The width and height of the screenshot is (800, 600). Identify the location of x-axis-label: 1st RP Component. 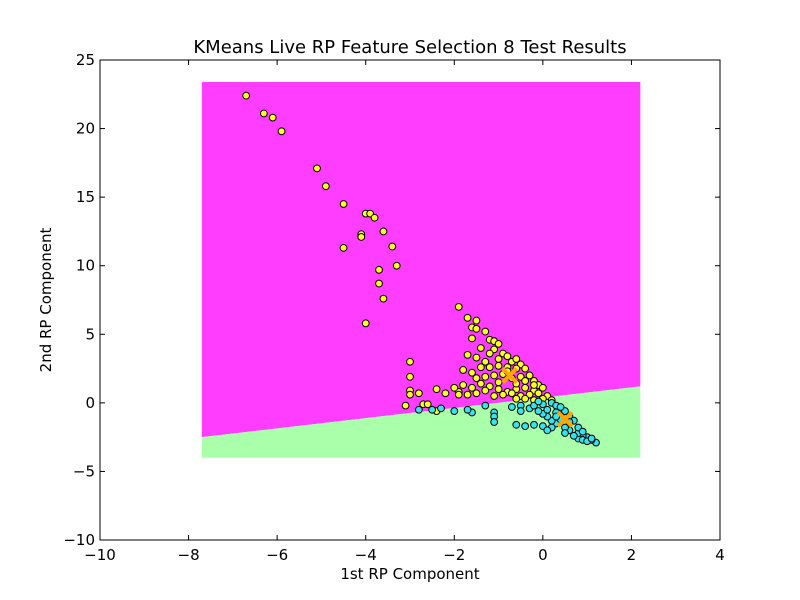
(409, 574).